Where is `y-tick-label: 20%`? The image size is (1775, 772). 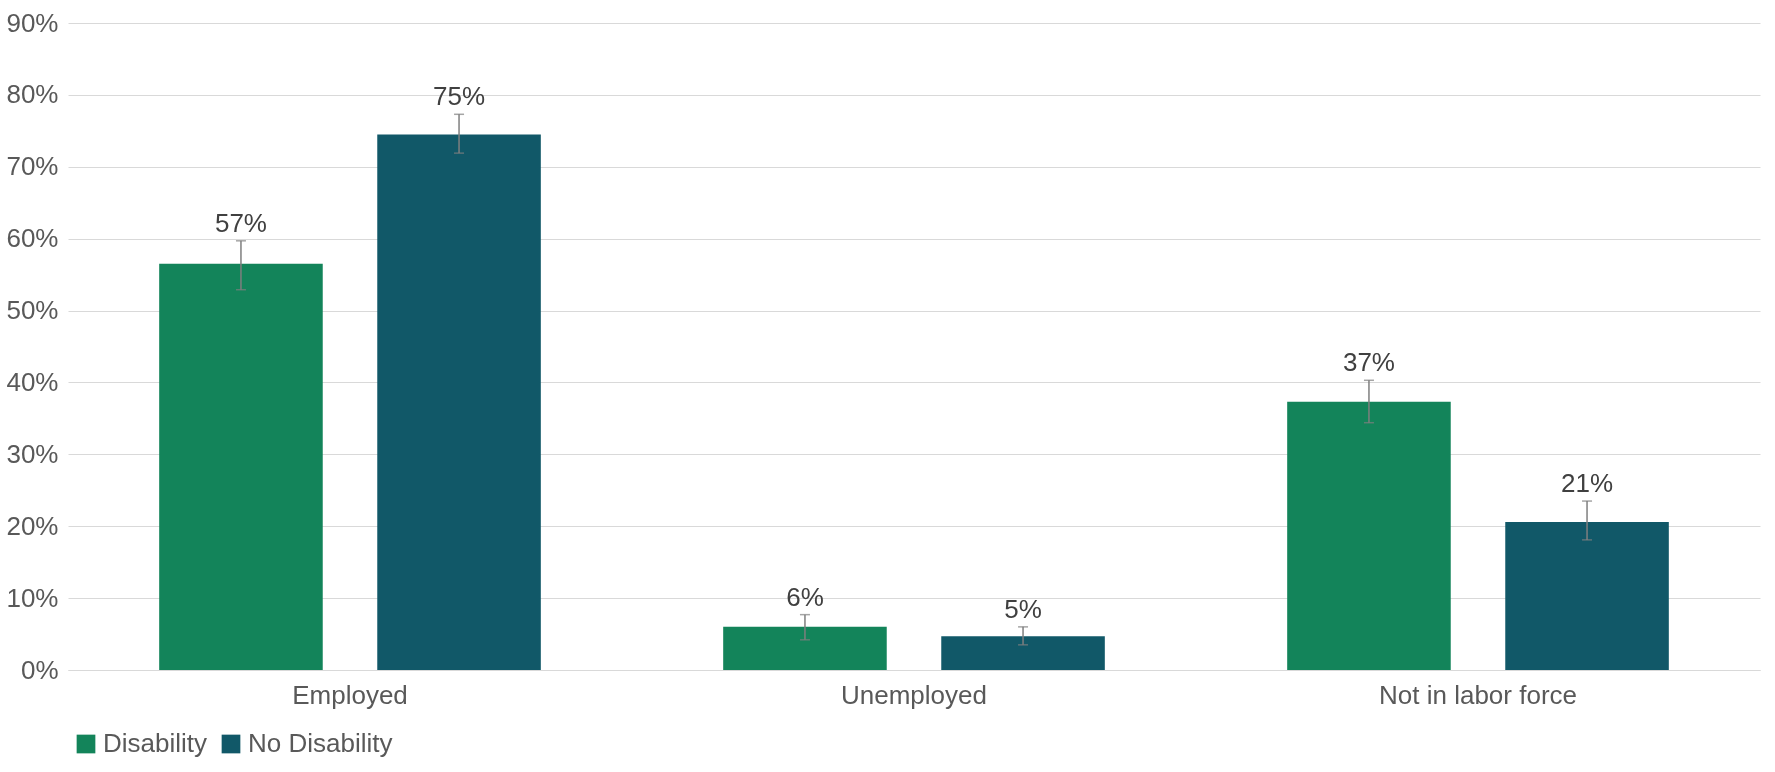
y-tick-label: 20% is located at coordinates (32, 525).